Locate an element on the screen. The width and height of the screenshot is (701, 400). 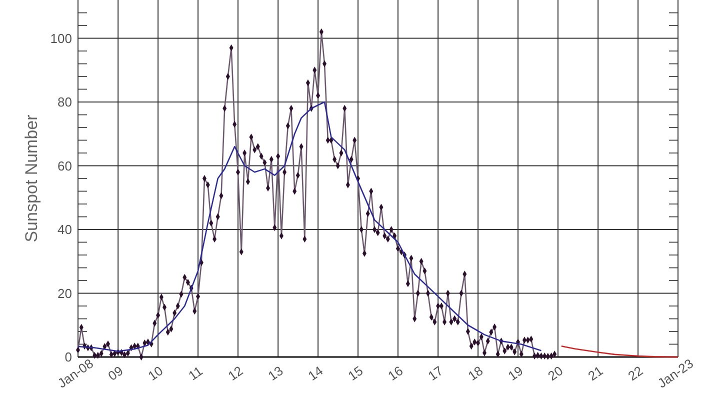
y-axis-title: Sunspot Number is located at coordinates (31, 178).